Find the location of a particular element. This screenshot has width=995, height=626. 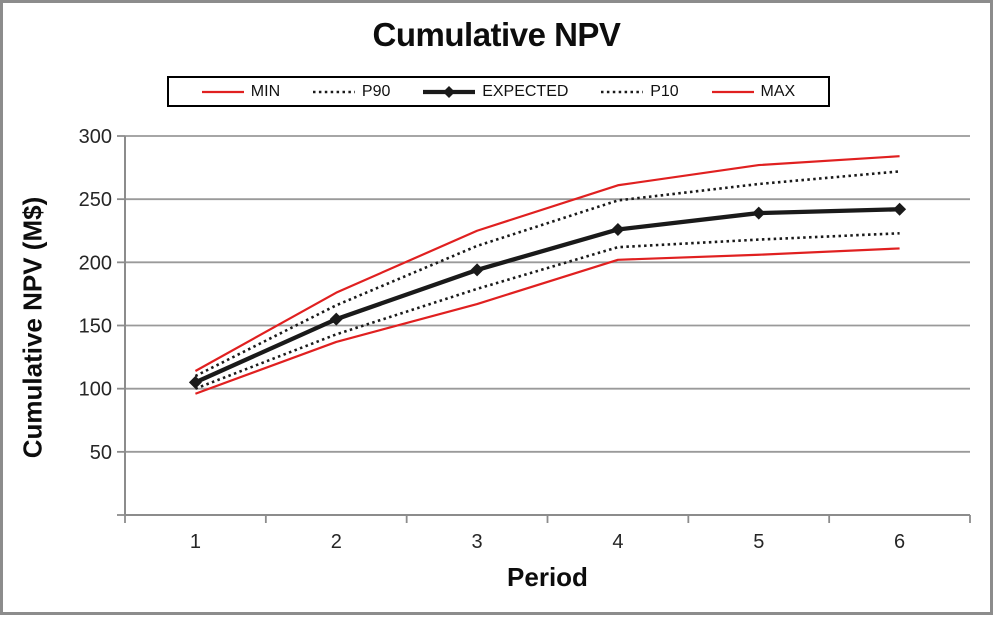

legend-item-p90: P90 is located at coordinates (351, 91).